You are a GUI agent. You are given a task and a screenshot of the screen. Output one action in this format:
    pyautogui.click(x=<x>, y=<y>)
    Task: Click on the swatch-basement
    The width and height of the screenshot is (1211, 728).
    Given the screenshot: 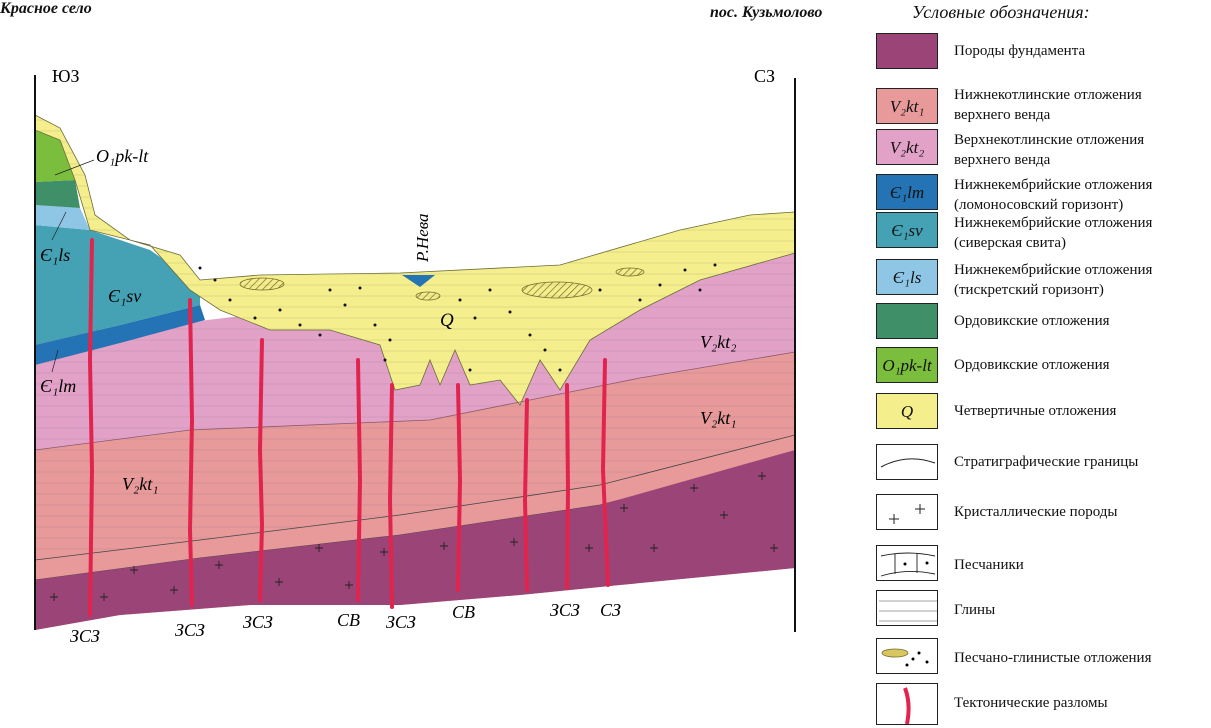 What is the action you would take?
    pyautogui.click(x=907, y=51)
    